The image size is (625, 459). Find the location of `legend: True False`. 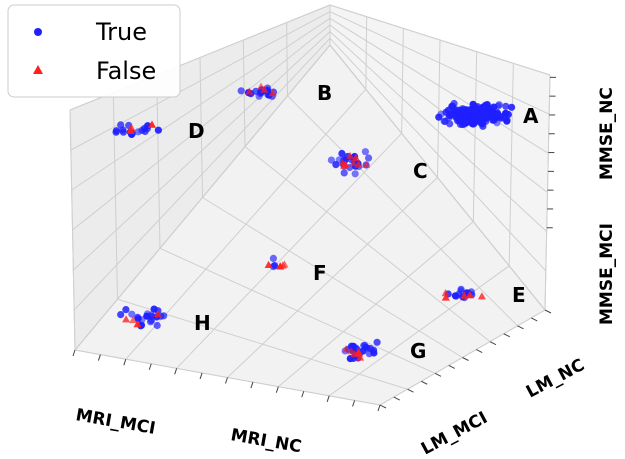

legend: True False is located at coordinates (94, 51).